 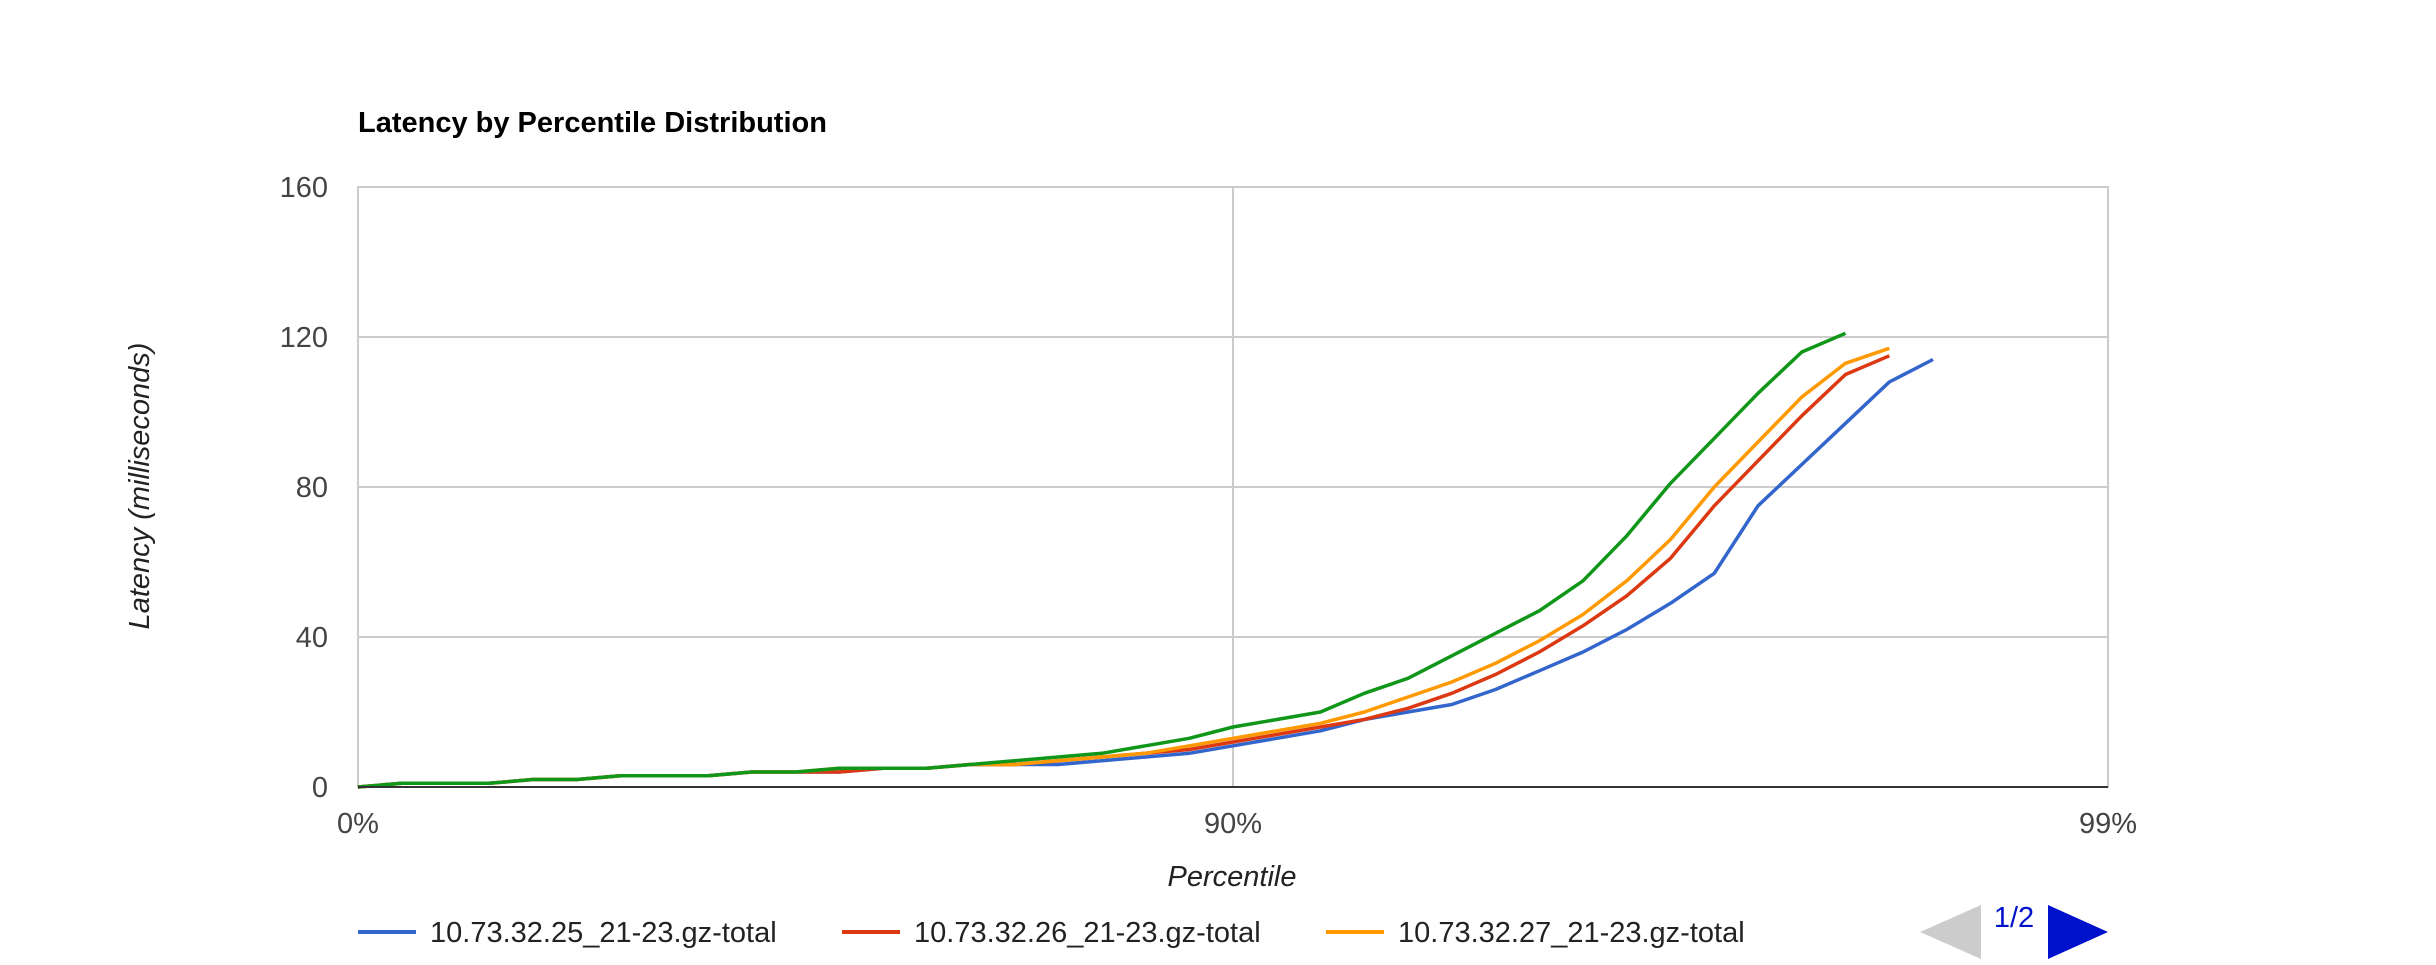 What do you see at coordinates (2108, 824) in the screenshot?
I see `x-tick-label: 99%` at bounding box center [2108, 824].